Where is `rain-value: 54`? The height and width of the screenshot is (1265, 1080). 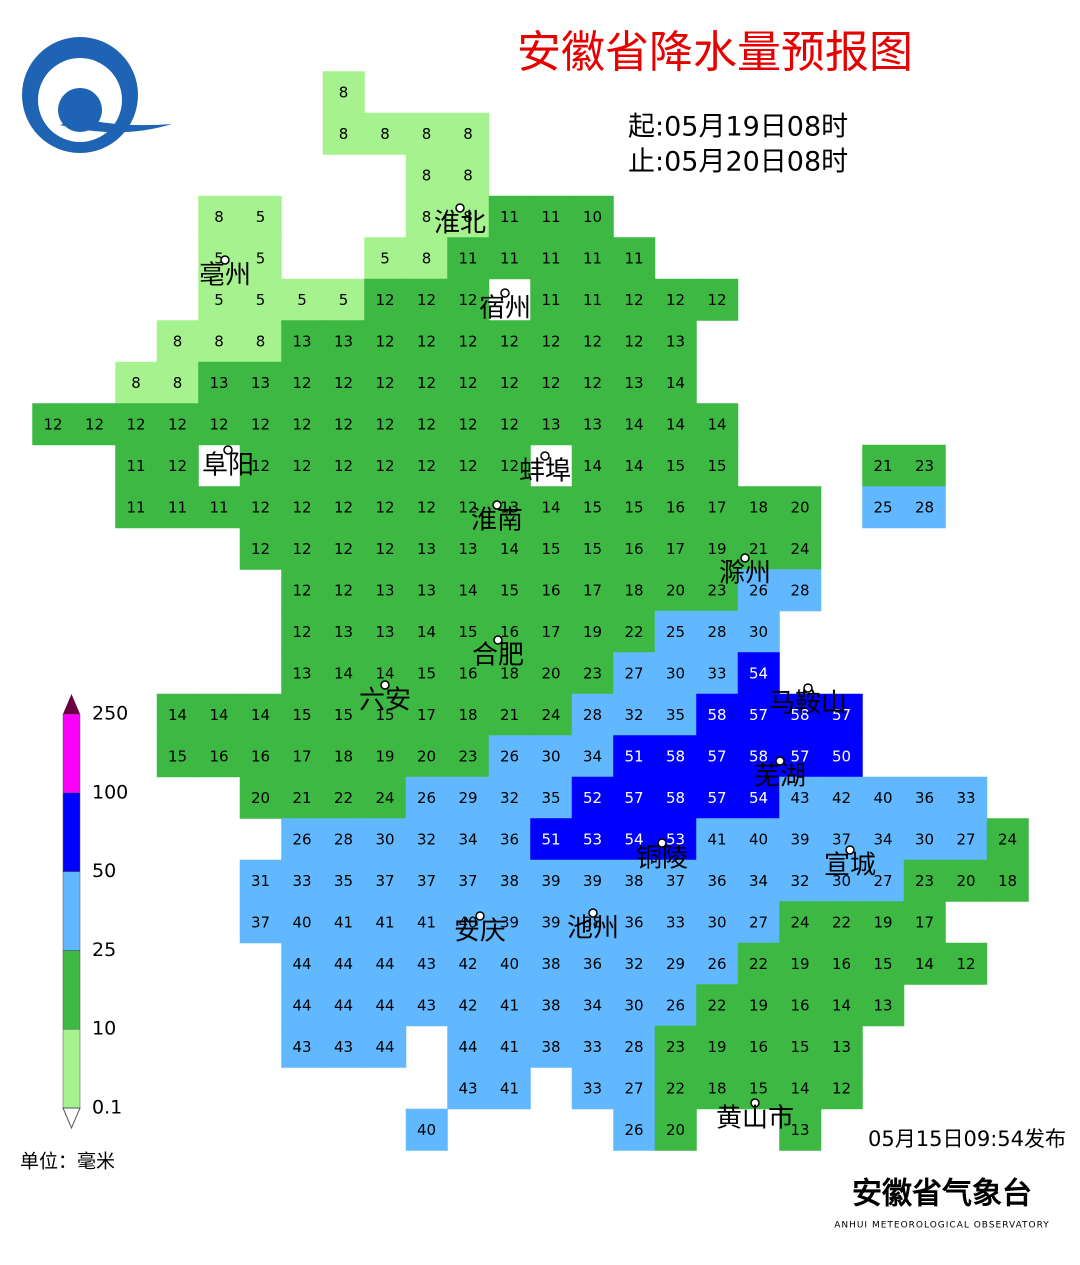
rain-value: 54 is located at coordinates (758, 798).